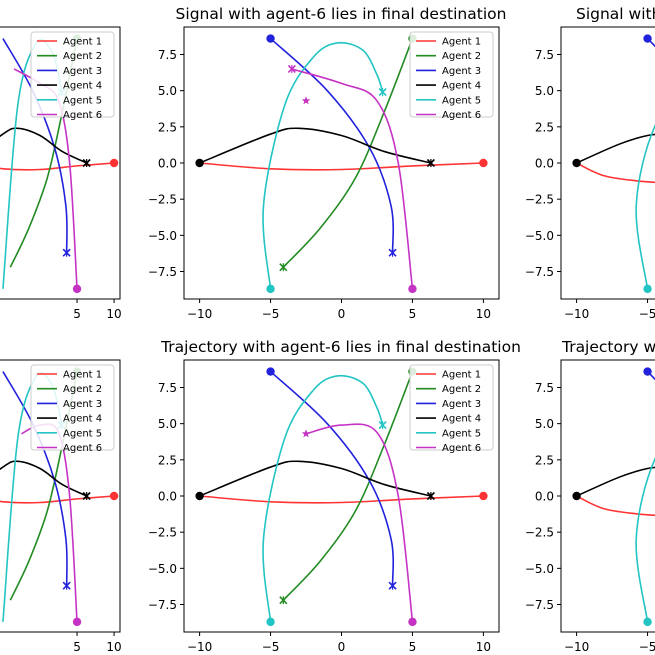 The height and width of the screenshot is (655, 655). I want to click on panel-title: Trajectory wi, so click(608, 347).